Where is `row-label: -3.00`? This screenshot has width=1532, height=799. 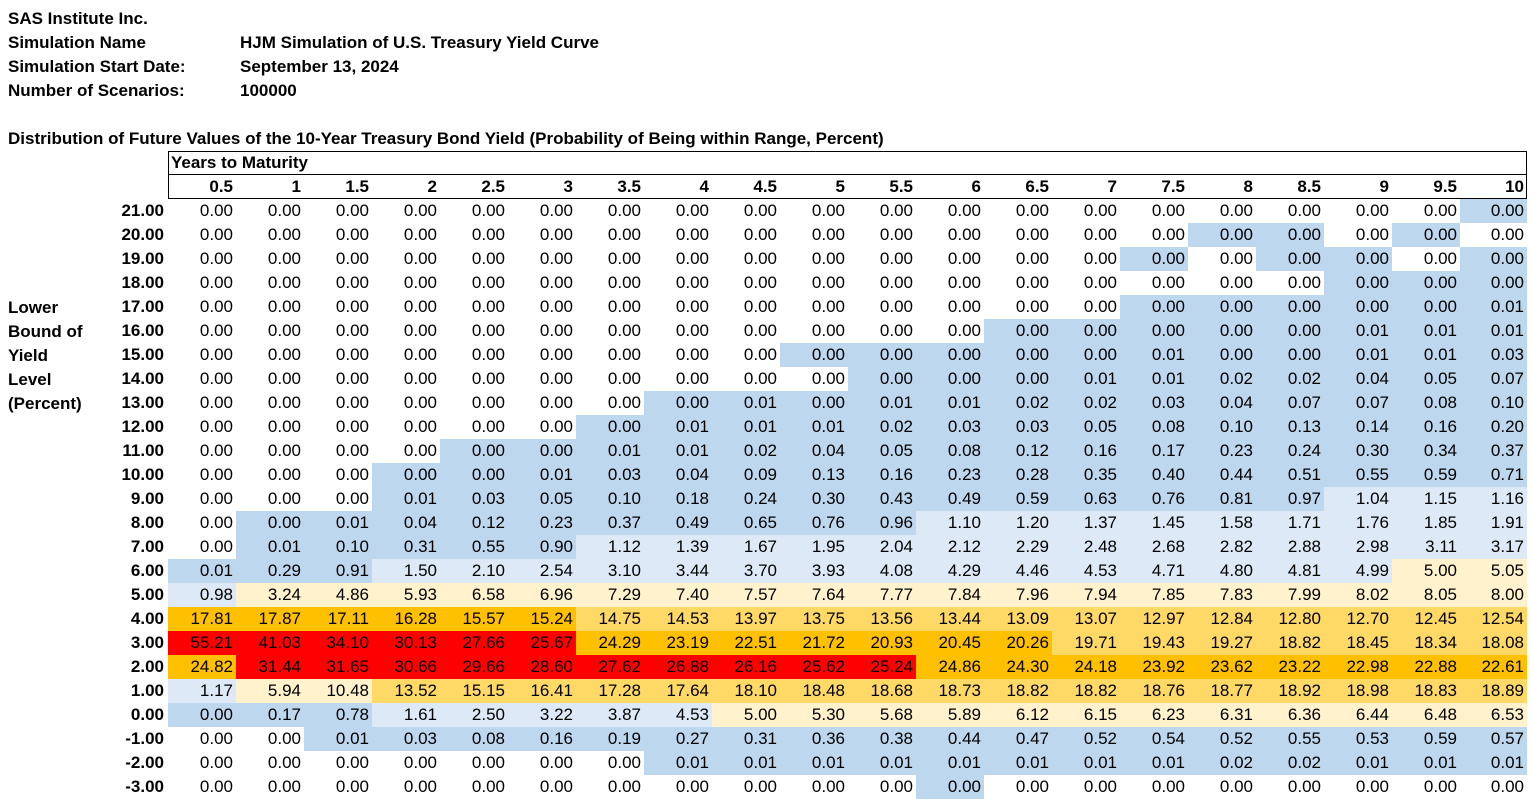 row-label: -3.00 is located at coordinates (144, 786).